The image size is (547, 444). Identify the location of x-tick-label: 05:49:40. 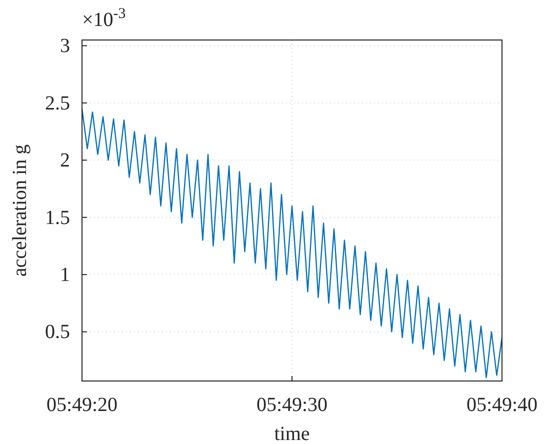
(502, 405).